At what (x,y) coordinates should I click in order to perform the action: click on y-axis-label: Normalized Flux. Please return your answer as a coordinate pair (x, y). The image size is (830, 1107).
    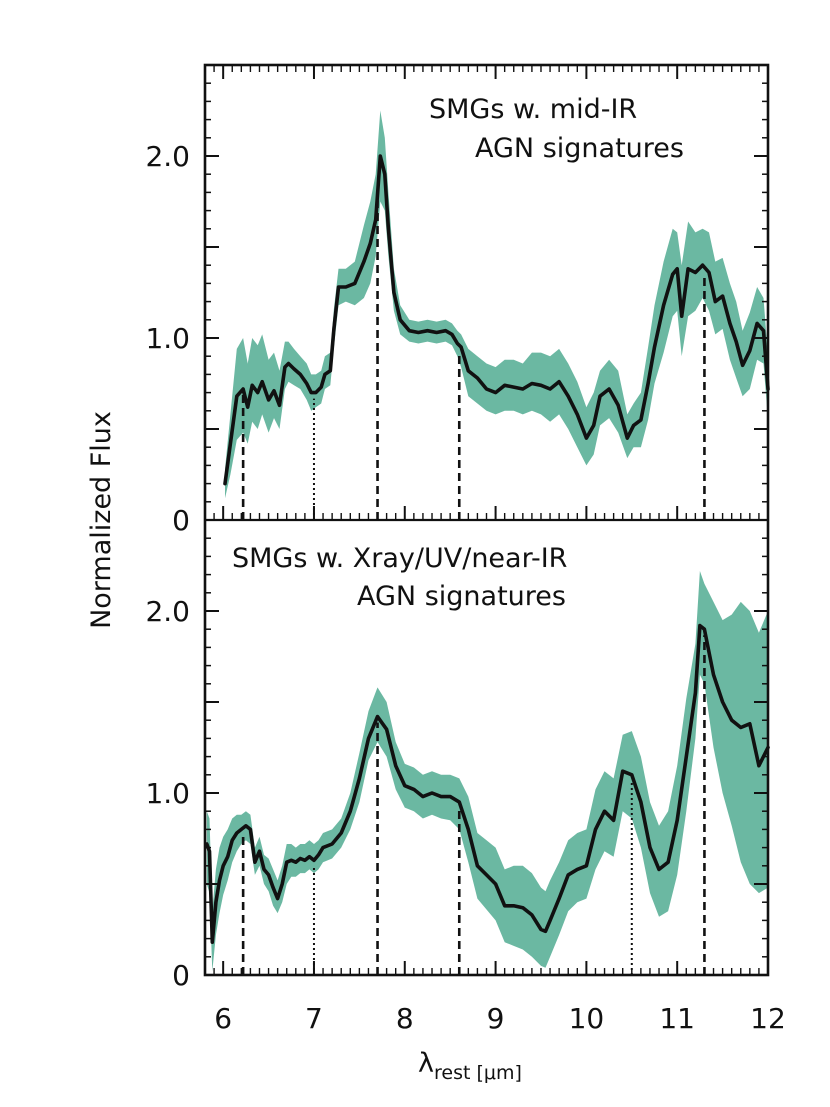
    Looking at the image, I should click on (101, 520).